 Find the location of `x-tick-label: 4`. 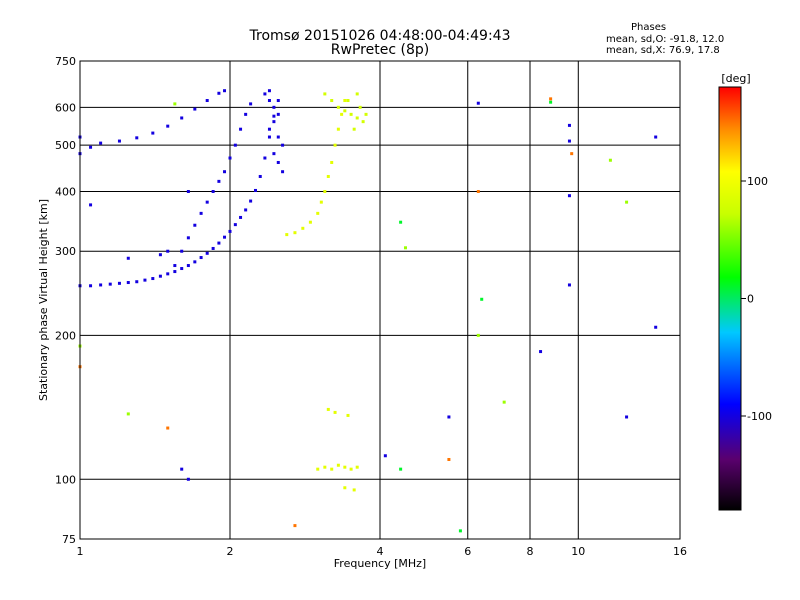

x-tick-label: 4 is located at coordinates (380, 551).